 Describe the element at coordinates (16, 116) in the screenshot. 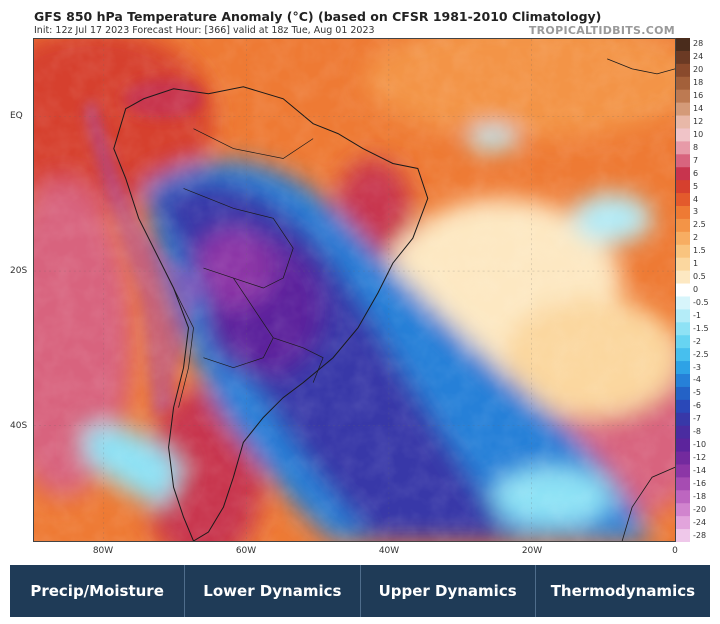

I see `lat-label-eq: EQ` at that location.